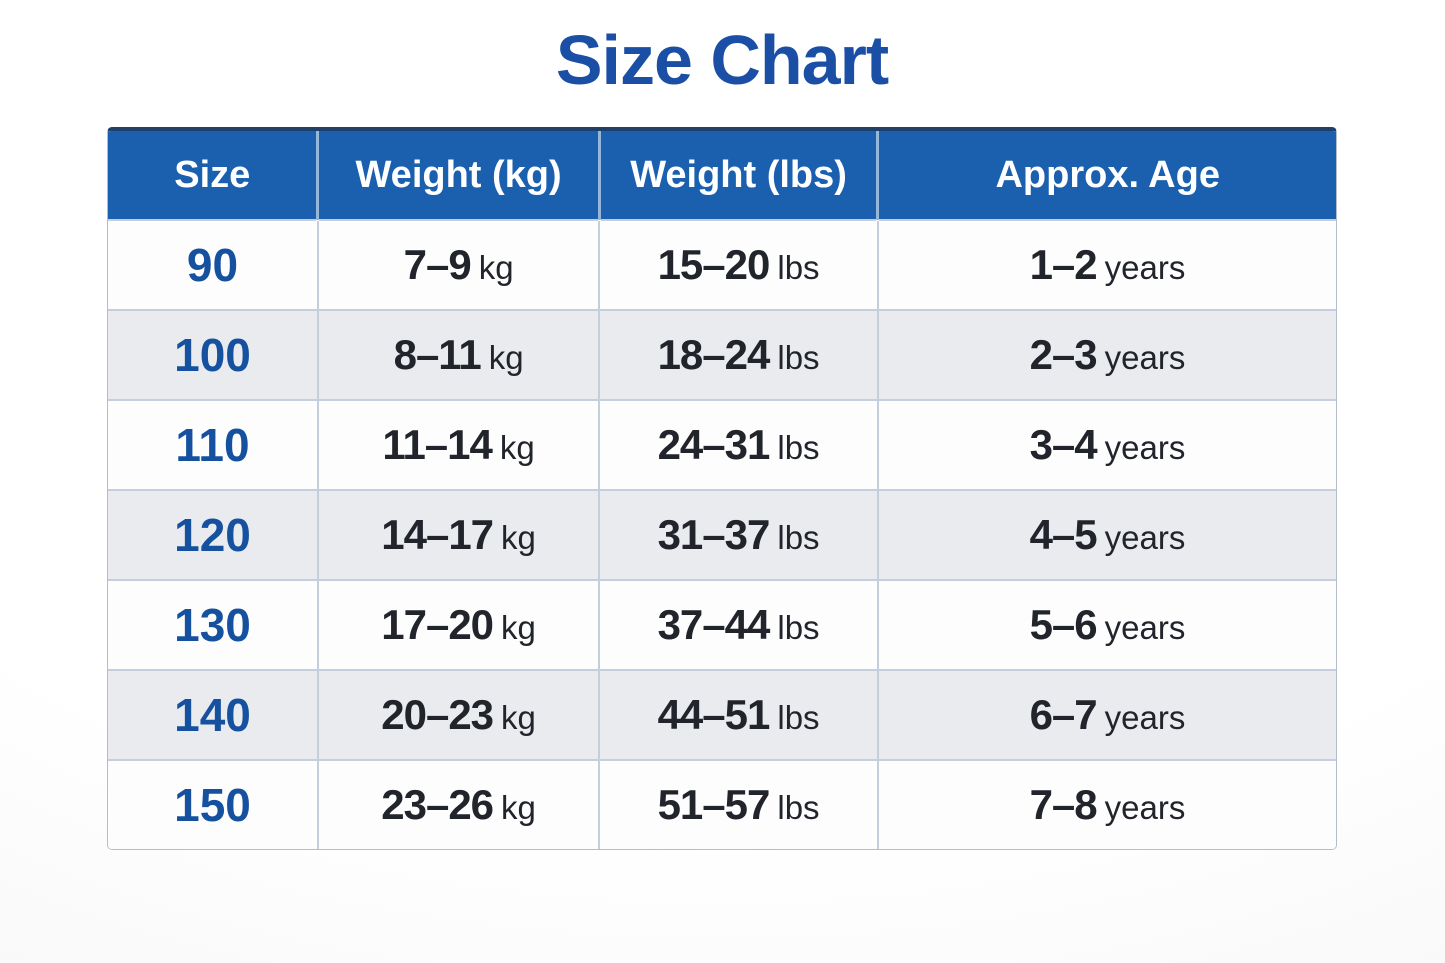  What do you see at coordinates (213, 714) in the screenshot?
I see `size-cell: 140` at bounding box center [213, 714].